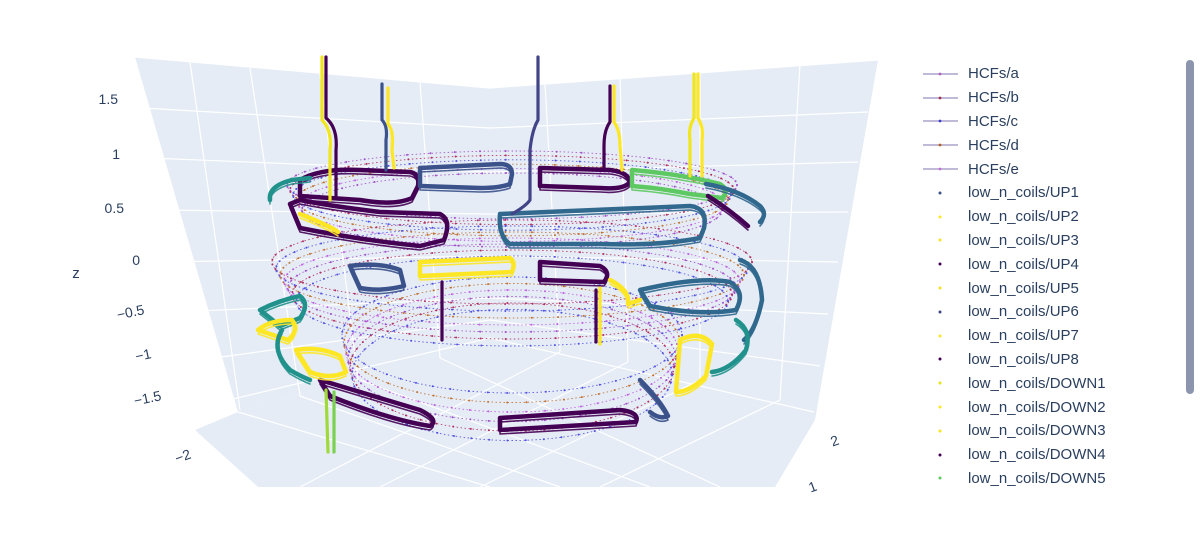 This screenshot has height=536, width=1203. What do you see at coordinates (377, 281) in the screenshot?
I see `coil-mid3-inner` at bounding box center [377, 281].